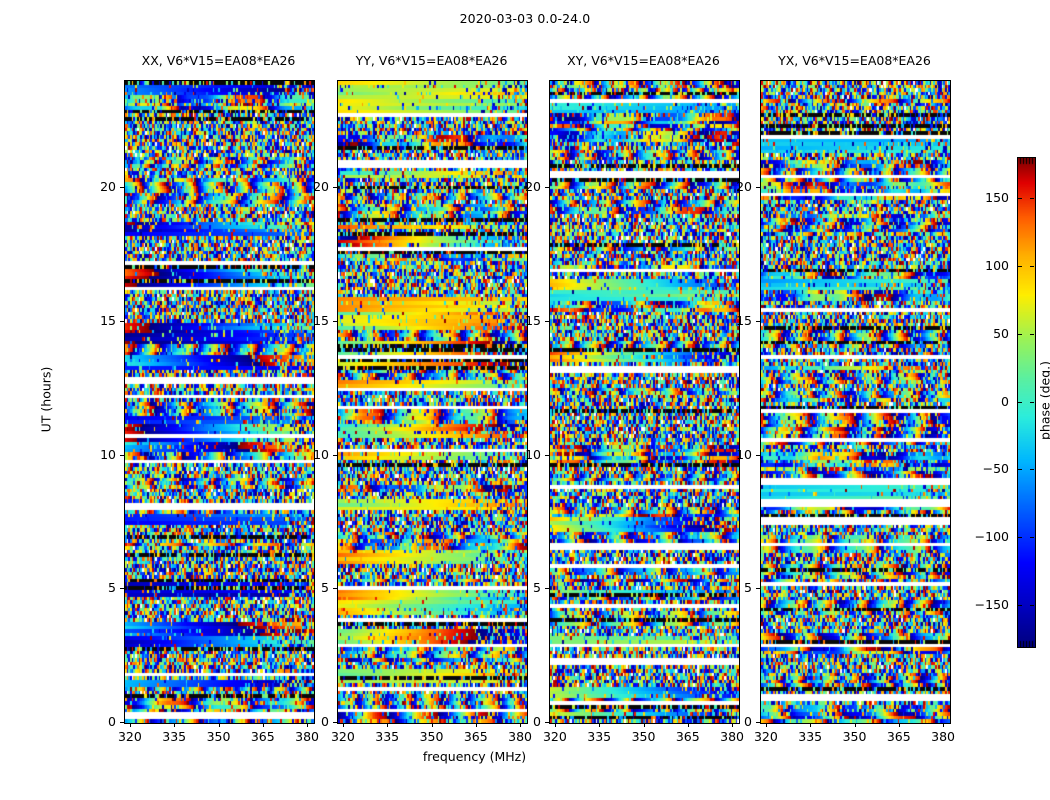 The width and height of the screenshot is (1050, 800). I want to click on panel-yx-ytick-label: 0, so click(748, 721).